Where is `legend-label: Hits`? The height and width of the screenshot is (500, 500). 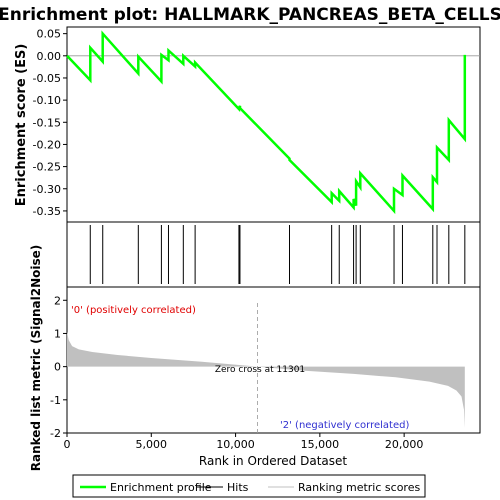 legend-label: Hits is located at coordinates (238, 487).